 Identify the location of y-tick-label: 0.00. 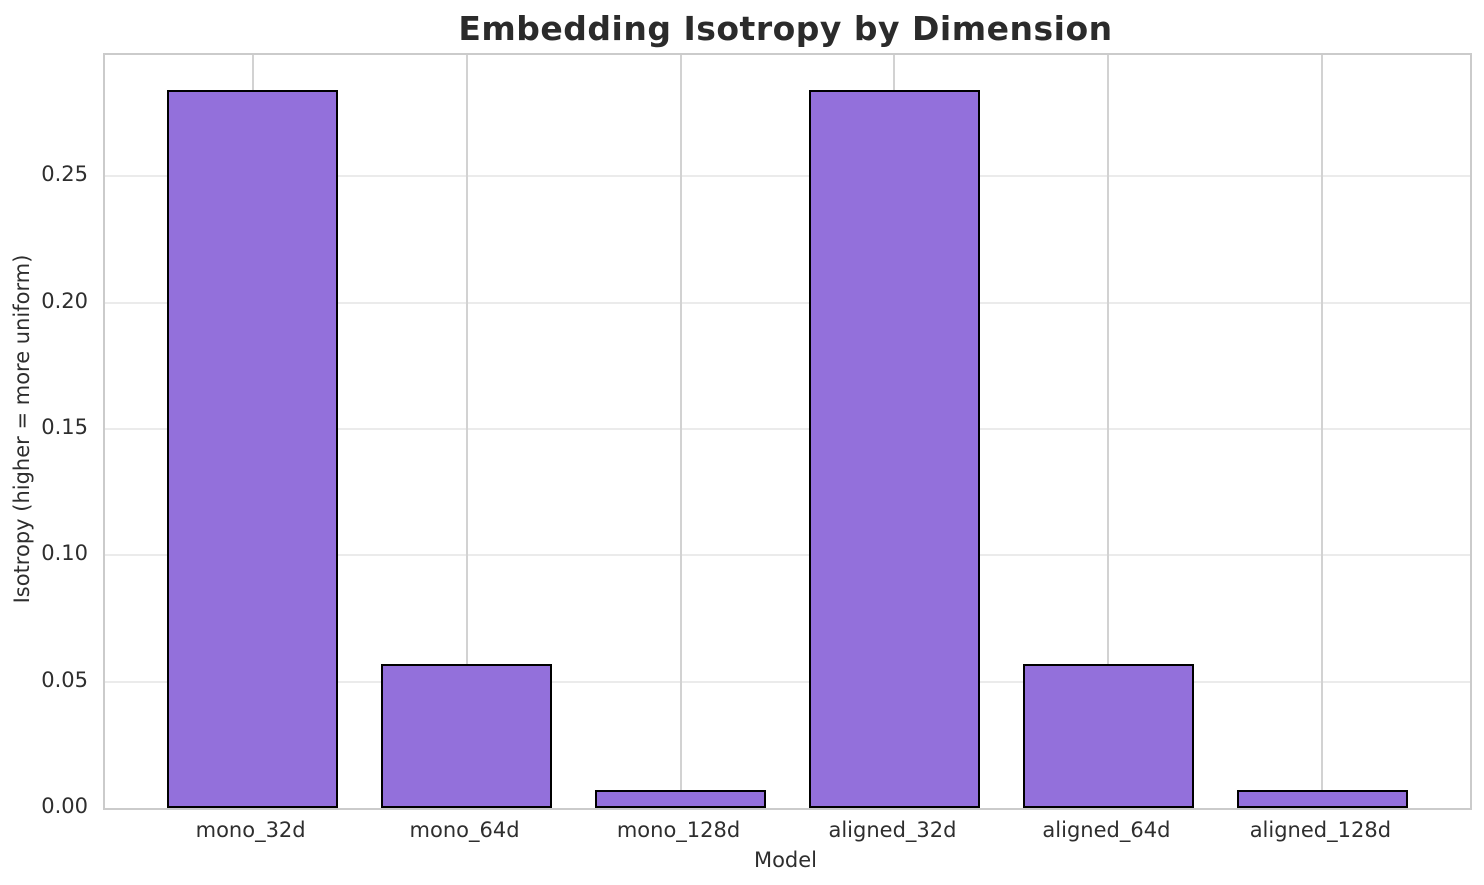
(64, 806).